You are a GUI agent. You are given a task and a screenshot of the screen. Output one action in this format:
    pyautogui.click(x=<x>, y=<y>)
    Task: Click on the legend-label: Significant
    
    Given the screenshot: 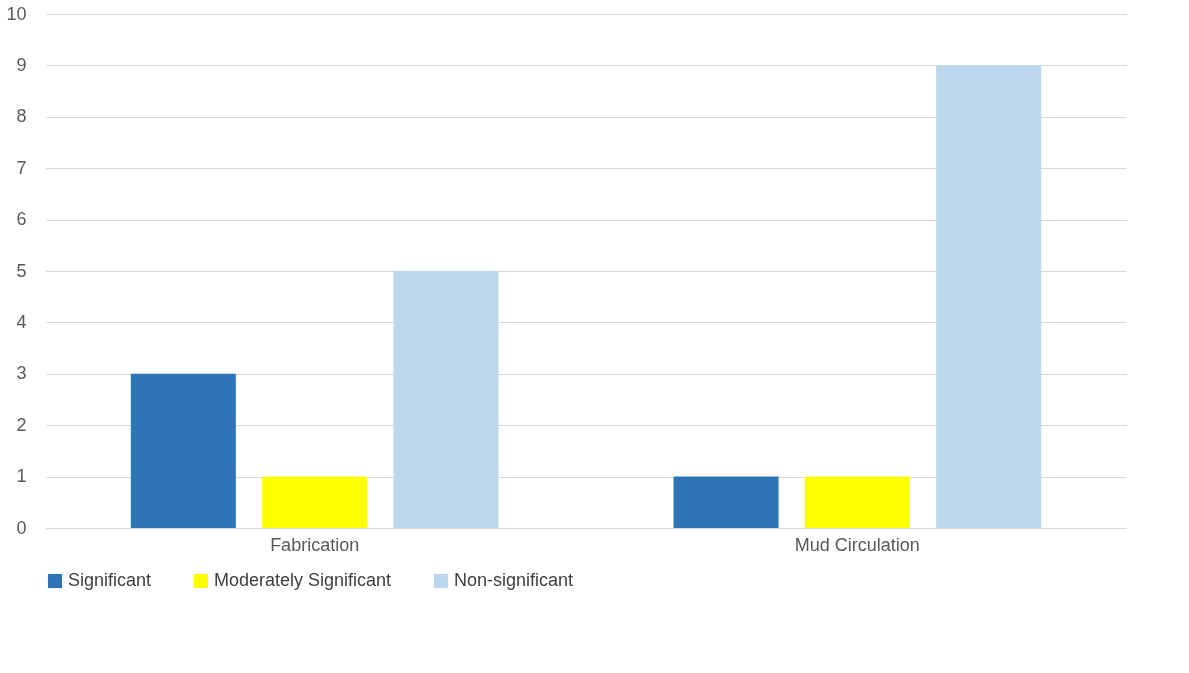 What is the action you would take?
    pyautogui.click(x=110, y=580)
    